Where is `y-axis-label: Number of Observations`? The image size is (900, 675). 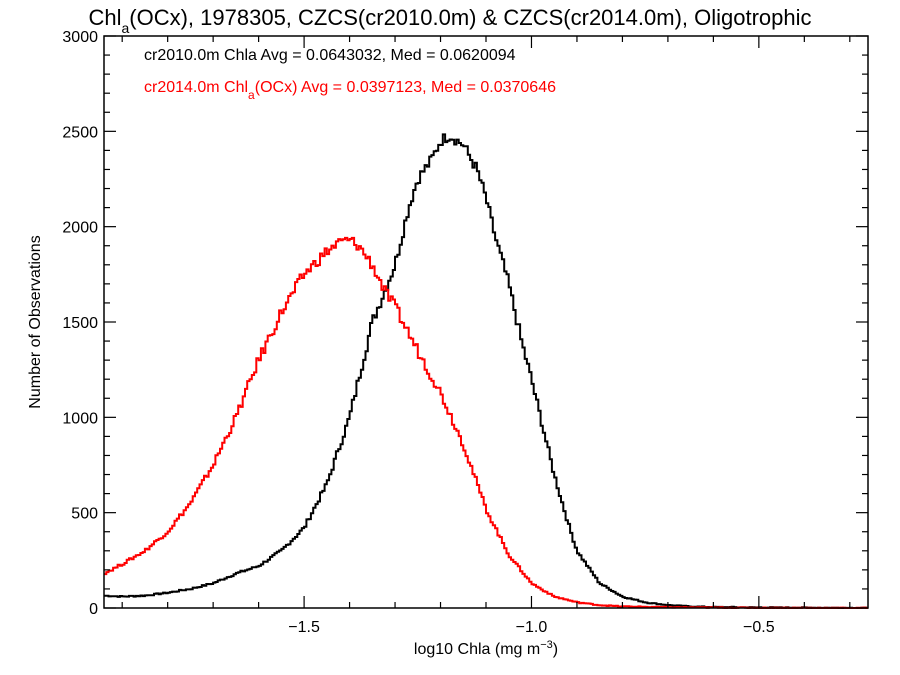 y-axis-label: Number of Observations is located at coordinates (35, 321).